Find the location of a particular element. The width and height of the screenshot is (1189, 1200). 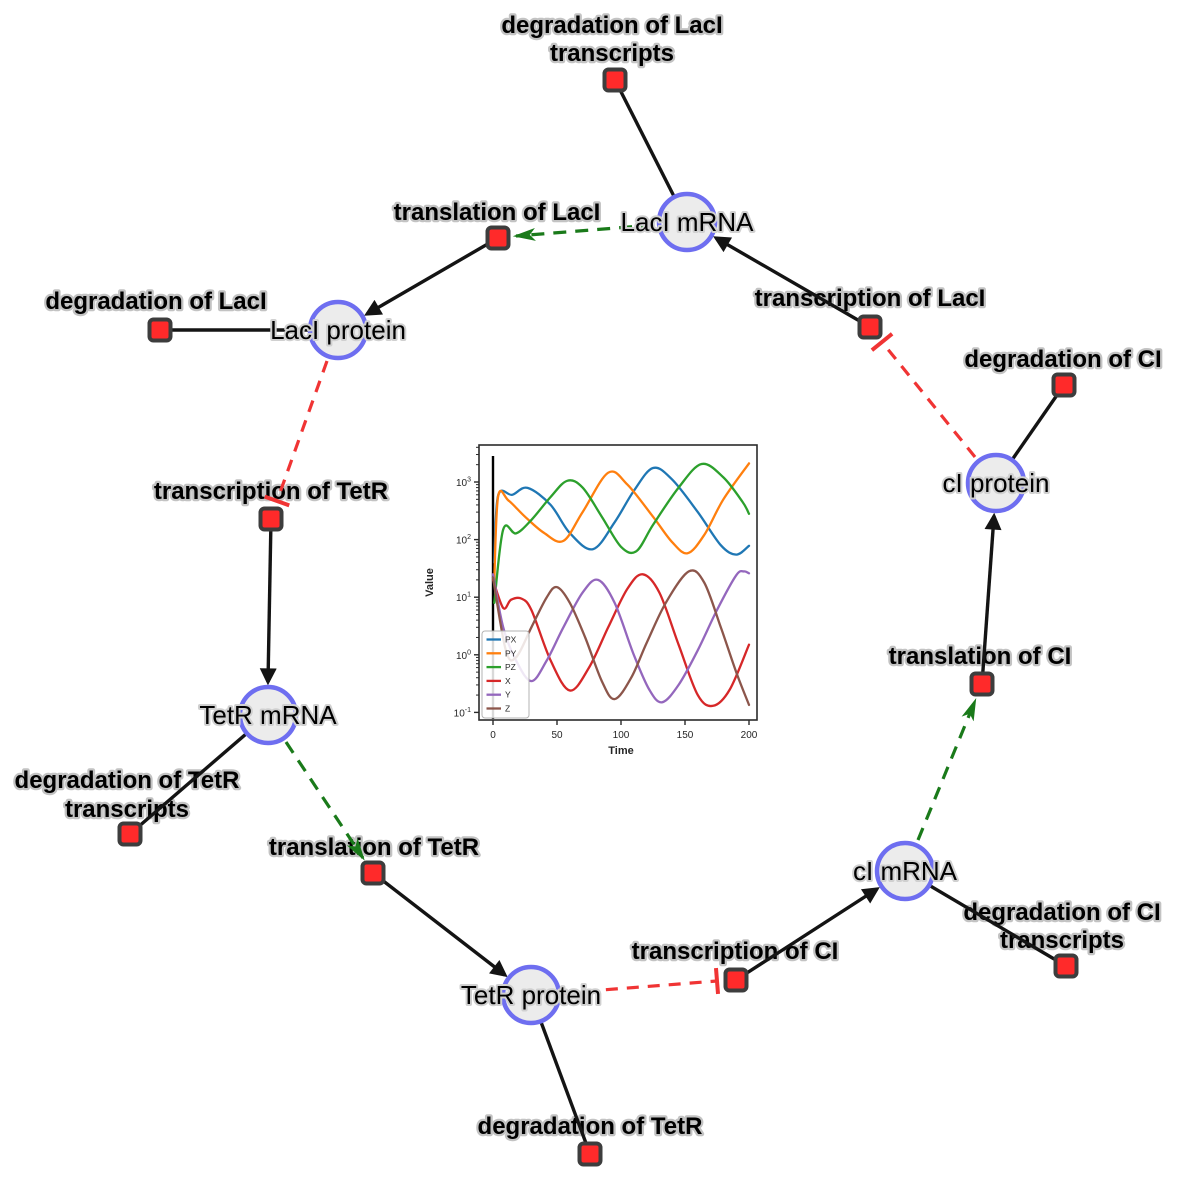

deg-ci-transcripts-label: degradation of CI is located at coordinates (1061, 912).